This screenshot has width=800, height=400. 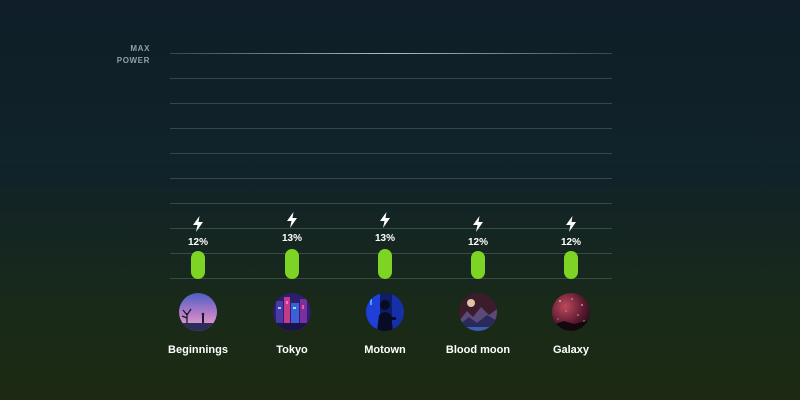 What do you see at coordinates (198, 200) in the screenshot?
I see `theme-column-beginnings: 12% Beginnings` at bounding box center [198, 200].